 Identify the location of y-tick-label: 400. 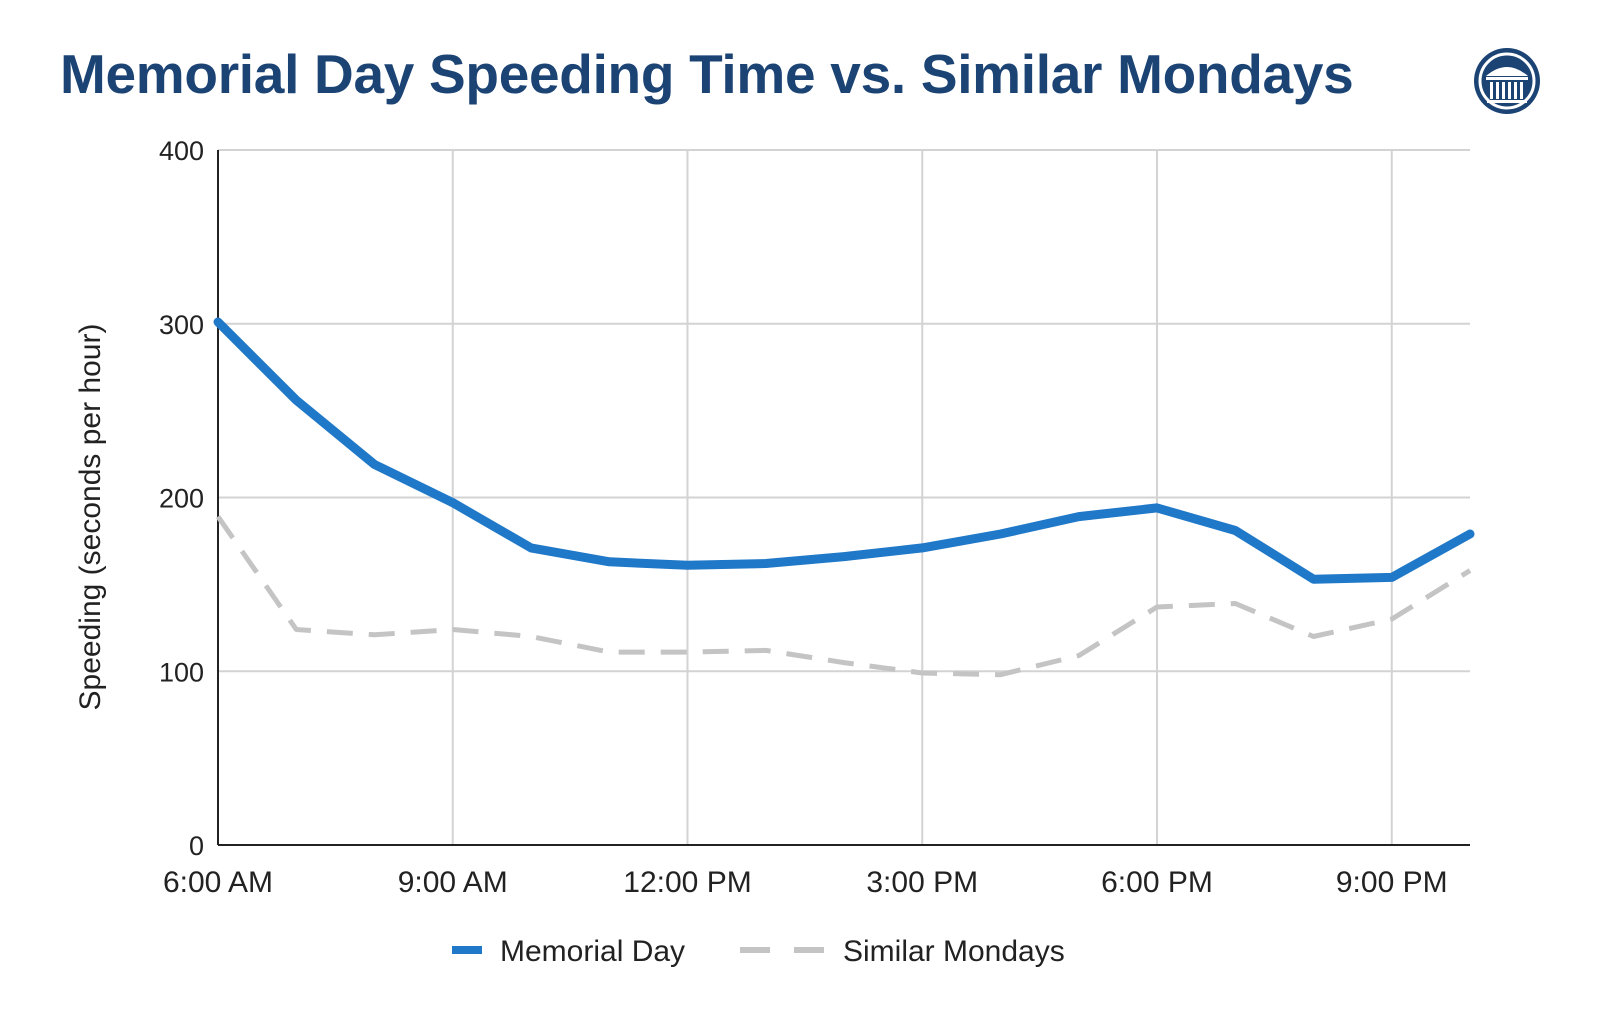
(181, 151).